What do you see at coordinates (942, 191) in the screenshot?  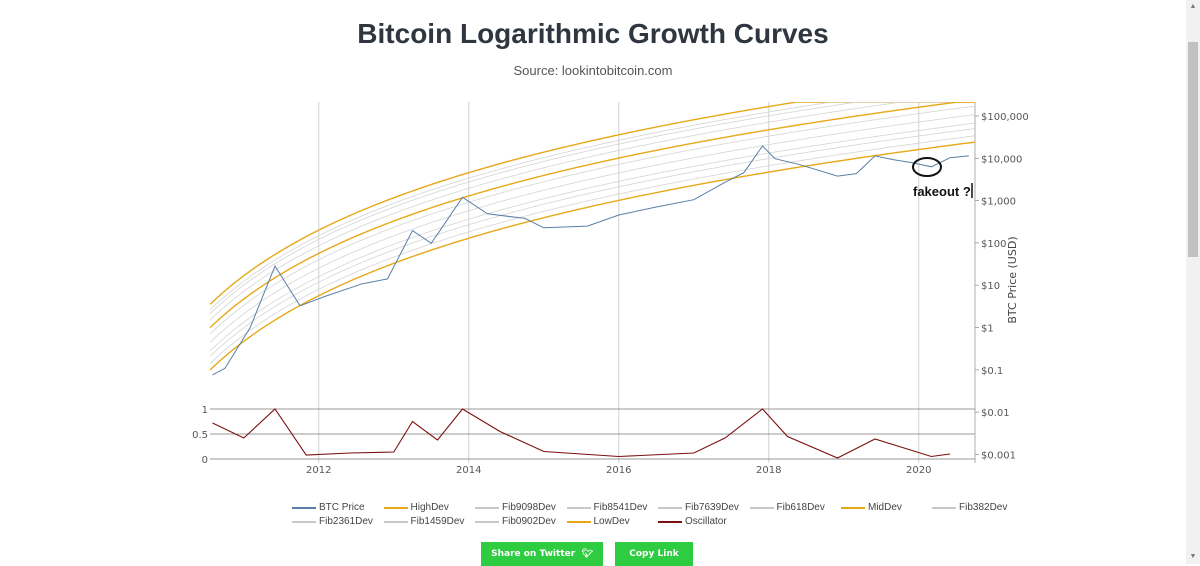 I see `annotation-label: fakeout ?` at bounding box center [942, 191].